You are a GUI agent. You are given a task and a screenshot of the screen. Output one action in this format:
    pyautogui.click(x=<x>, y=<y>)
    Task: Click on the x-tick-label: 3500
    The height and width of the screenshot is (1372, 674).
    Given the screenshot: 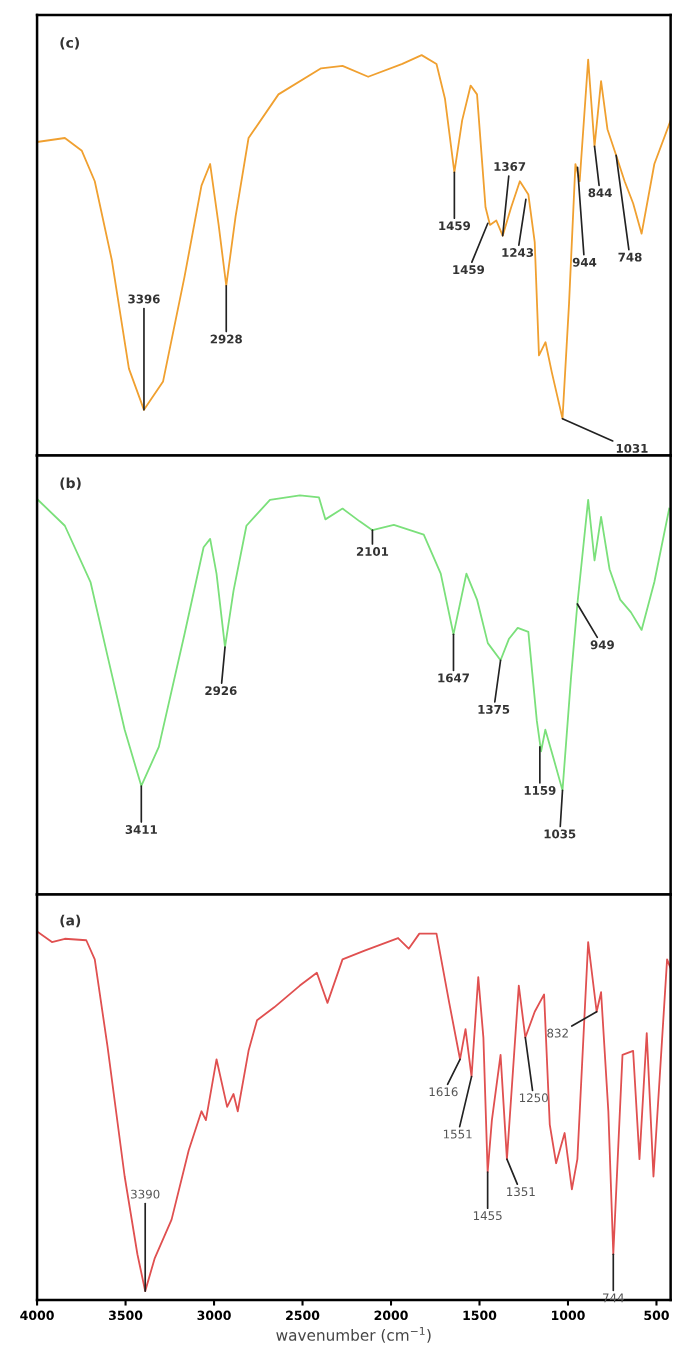 What is the action you would take?
    pyautogui.click(x=126, y=1315)
    